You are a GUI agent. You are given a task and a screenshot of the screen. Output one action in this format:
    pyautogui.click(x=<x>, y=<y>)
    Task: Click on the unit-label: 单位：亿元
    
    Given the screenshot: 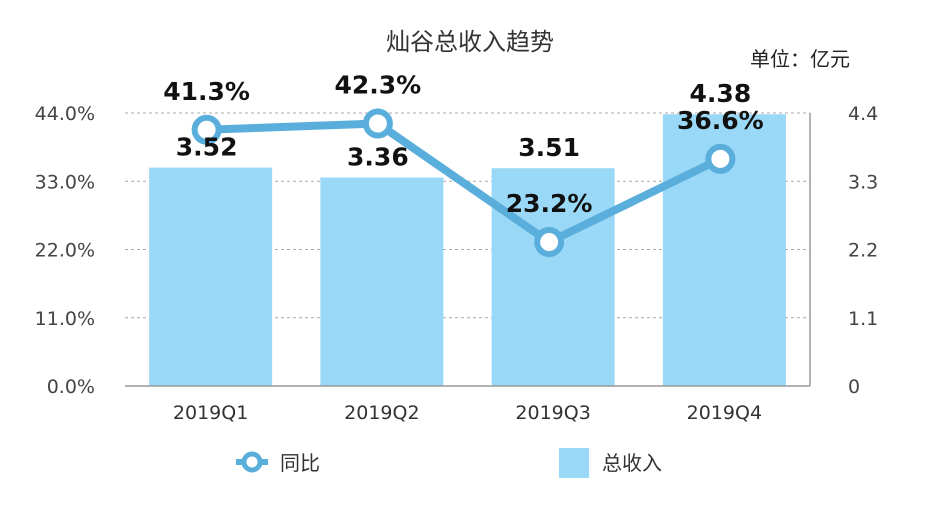 What is the action you would take?
    pyautogui.click(x=800, y=59)
    